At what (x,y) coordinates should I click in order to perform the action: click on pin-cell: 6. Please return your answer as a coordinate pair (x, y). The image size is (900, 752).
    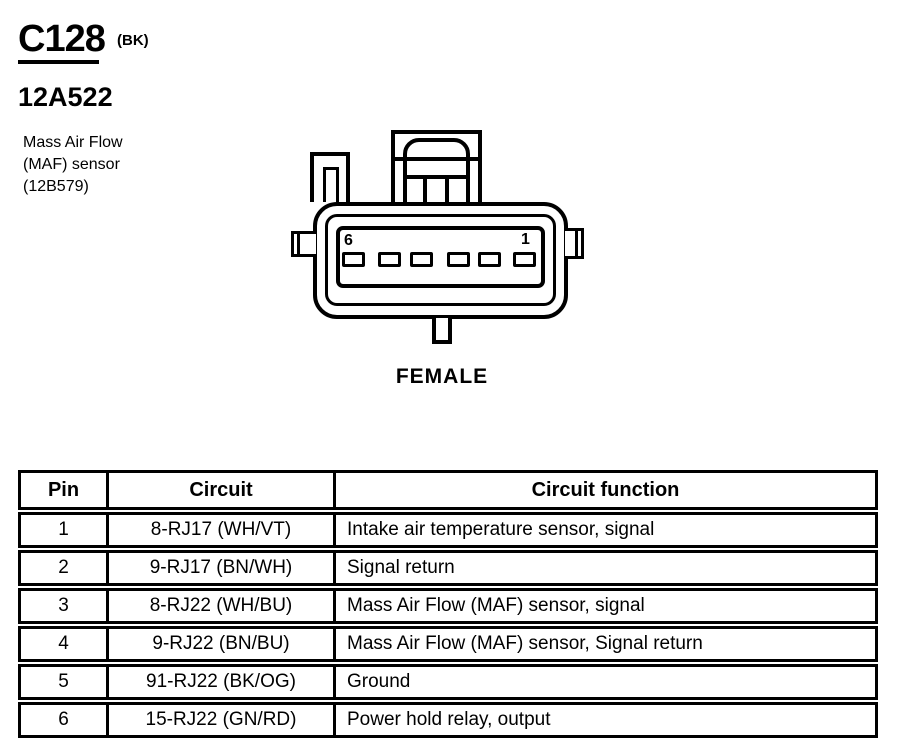
    Looking at the image, I should click on (65, 720).